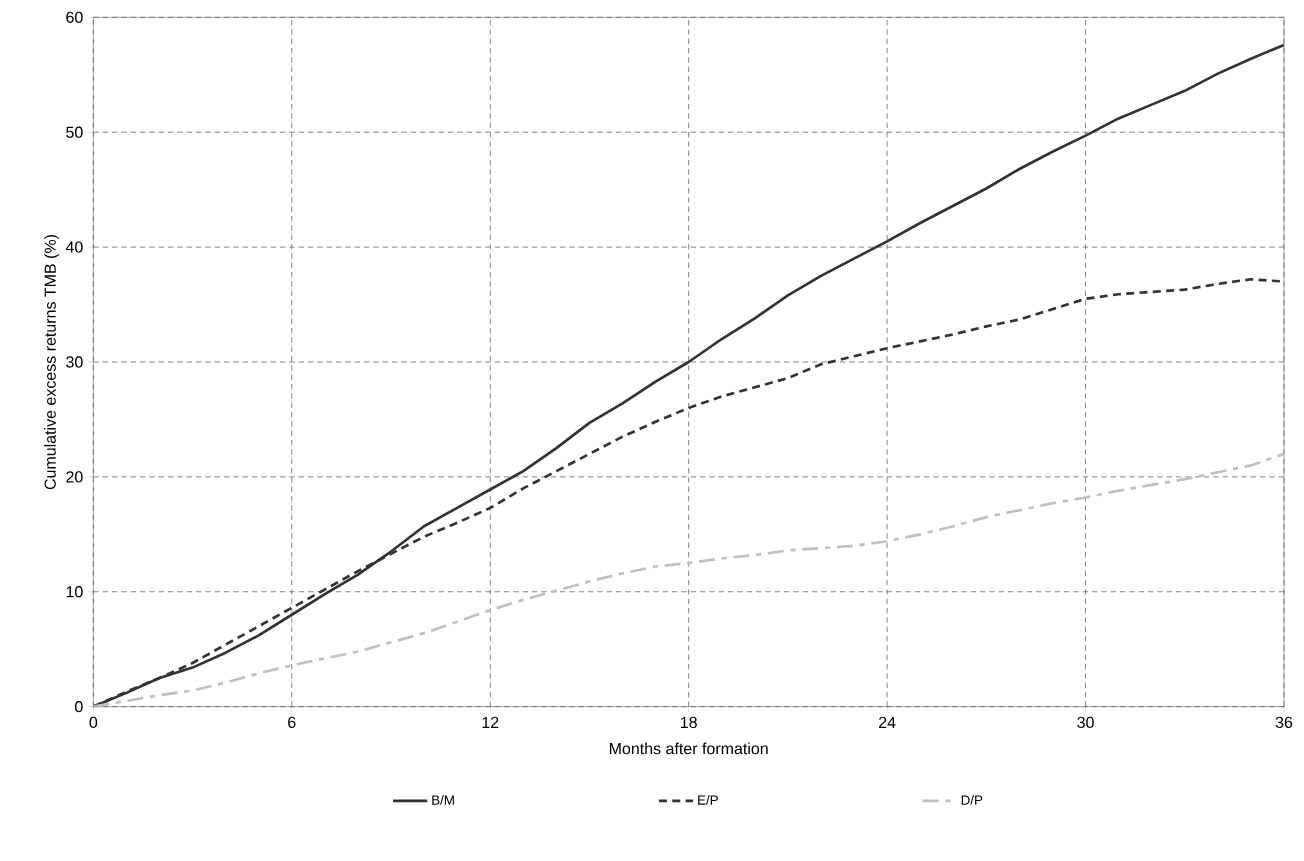 This screenshot has width=1304, height=861. What do you see at coordinates (93, 722) in the screenshot?
I see `x-tick-label: 0` at bounding box center [93, 722].